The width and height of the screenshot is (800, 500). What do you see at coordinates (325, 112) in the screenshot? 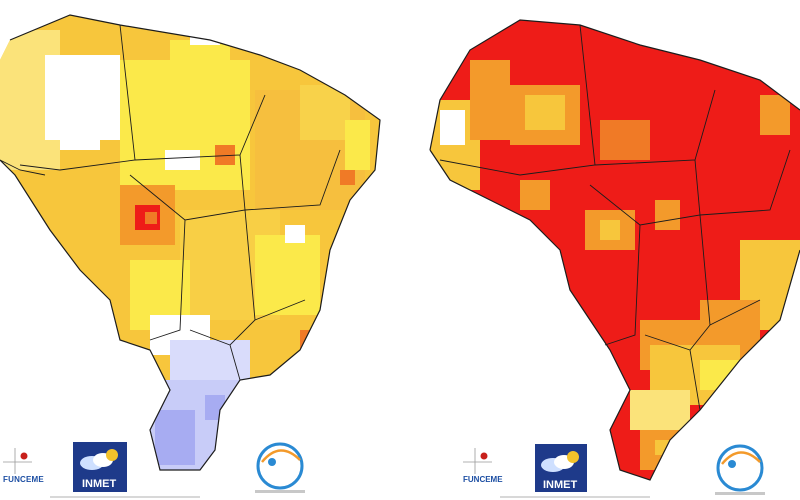
I see `map-left-region` at bounding box center [325, 112].